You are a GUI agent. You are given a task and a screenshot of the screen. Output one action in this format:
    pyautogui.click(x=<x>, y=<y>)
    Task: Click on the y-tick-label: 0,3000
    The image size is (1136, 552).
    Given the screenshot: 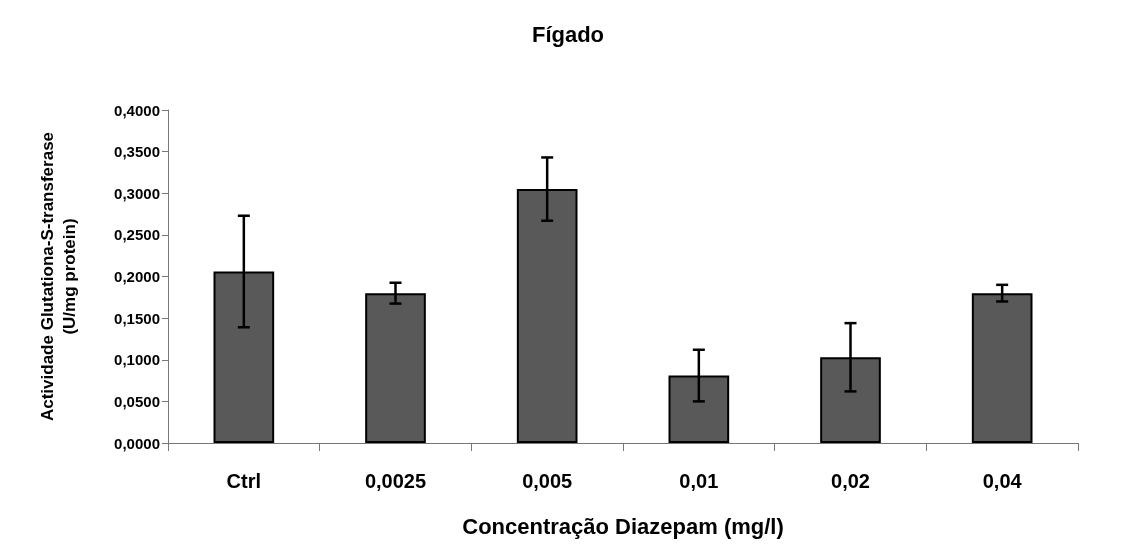 What is the action you would take?
    pyautogui.click(x=137, y=193)
    